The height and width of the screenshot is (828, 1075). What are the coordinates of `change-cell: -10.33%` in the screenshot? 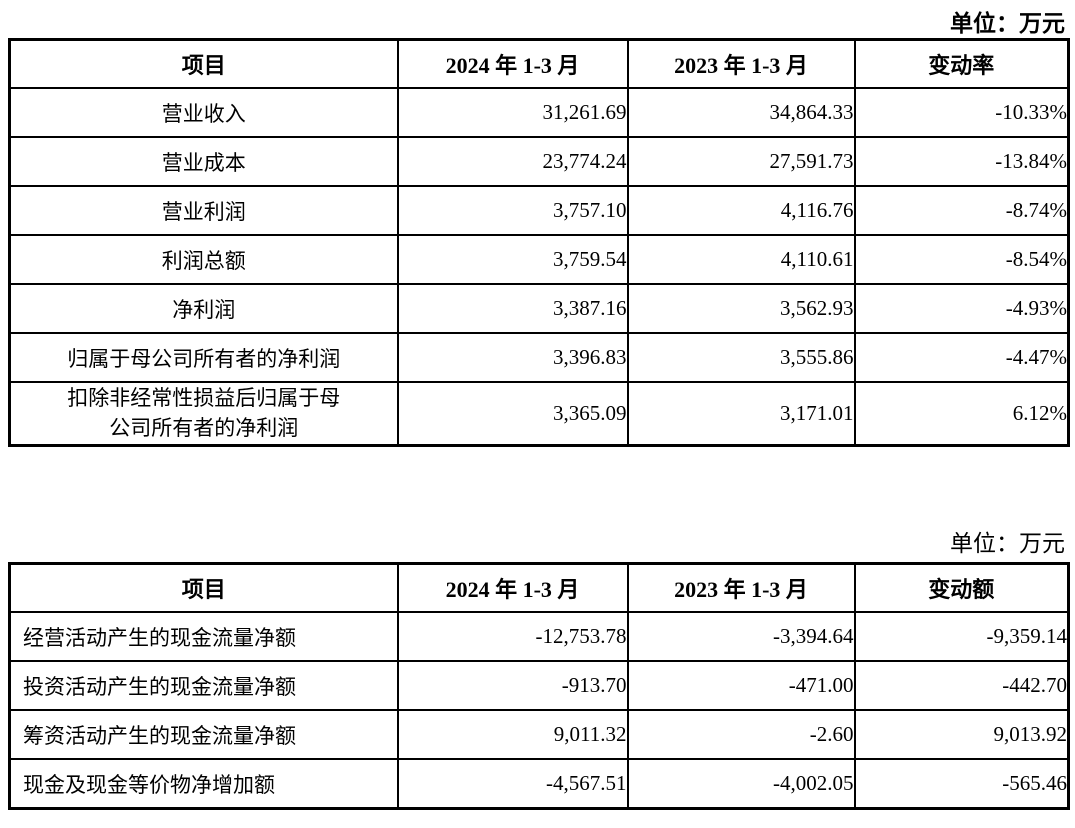 It's located at (961, 112).